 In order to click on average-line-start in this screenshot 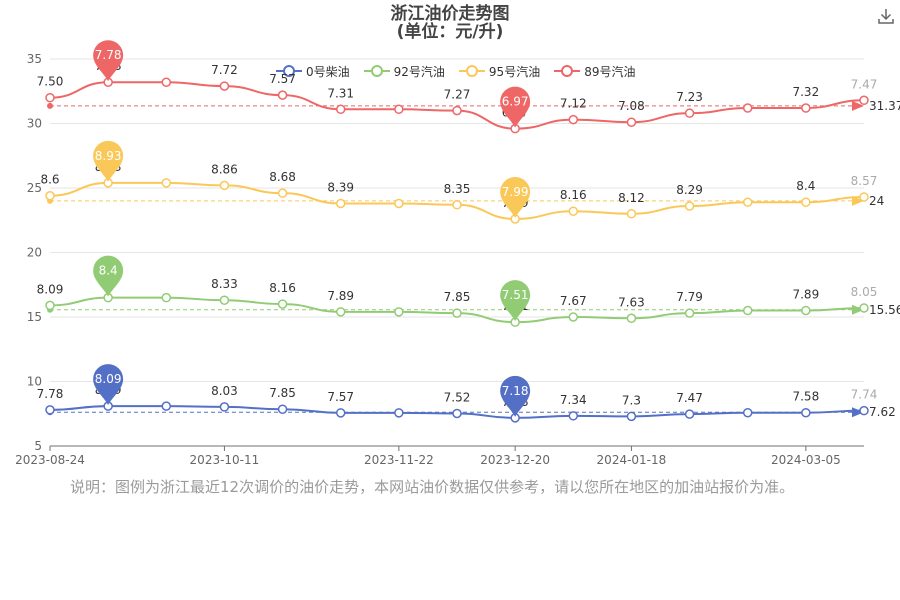, I will do `click(50, 105)`.